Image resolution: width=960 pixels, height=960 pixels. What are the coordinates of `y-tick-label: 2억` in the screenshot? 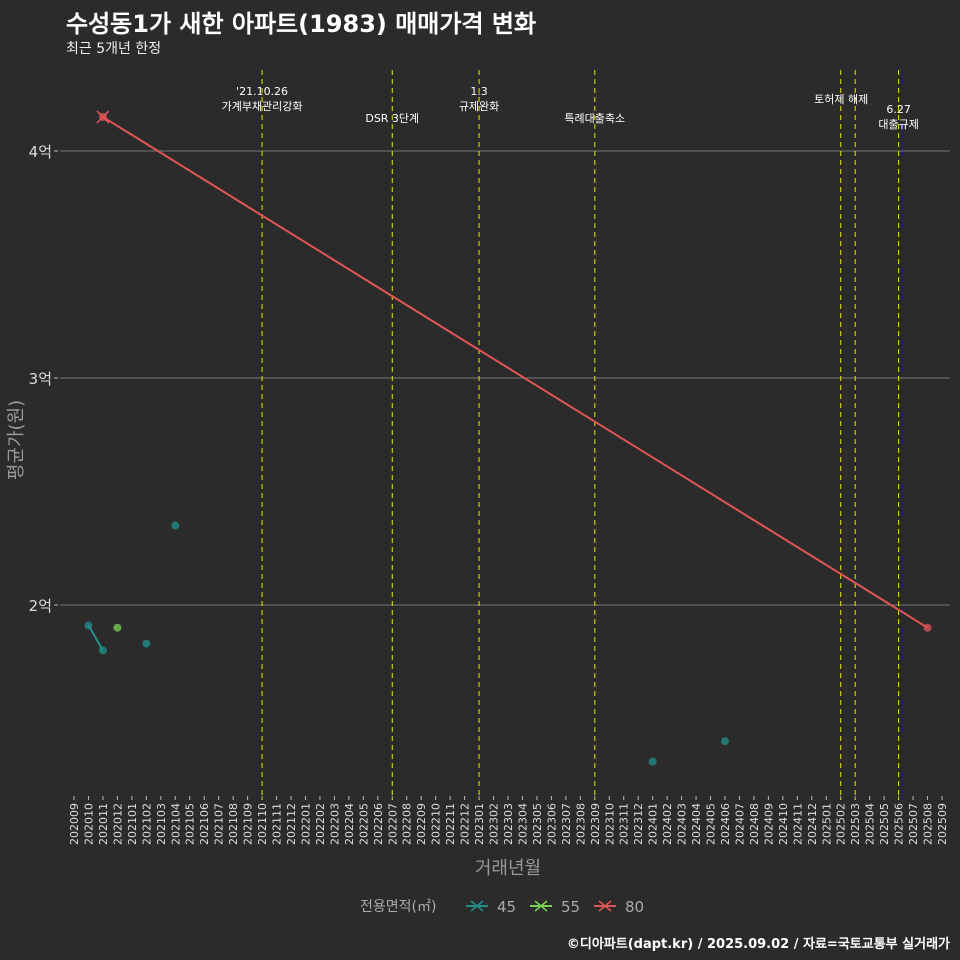 It's located at (40, 606).